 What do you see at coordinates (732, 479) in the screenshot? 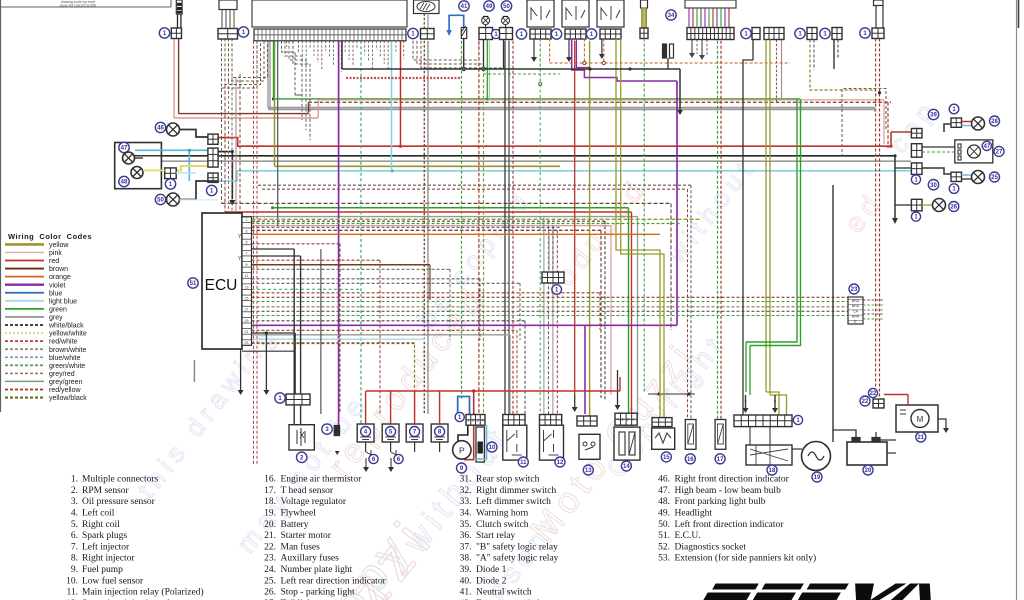
I see `svg-text:Right front direction indicato: Right front direction indicator` at bounding box center [732, 479].